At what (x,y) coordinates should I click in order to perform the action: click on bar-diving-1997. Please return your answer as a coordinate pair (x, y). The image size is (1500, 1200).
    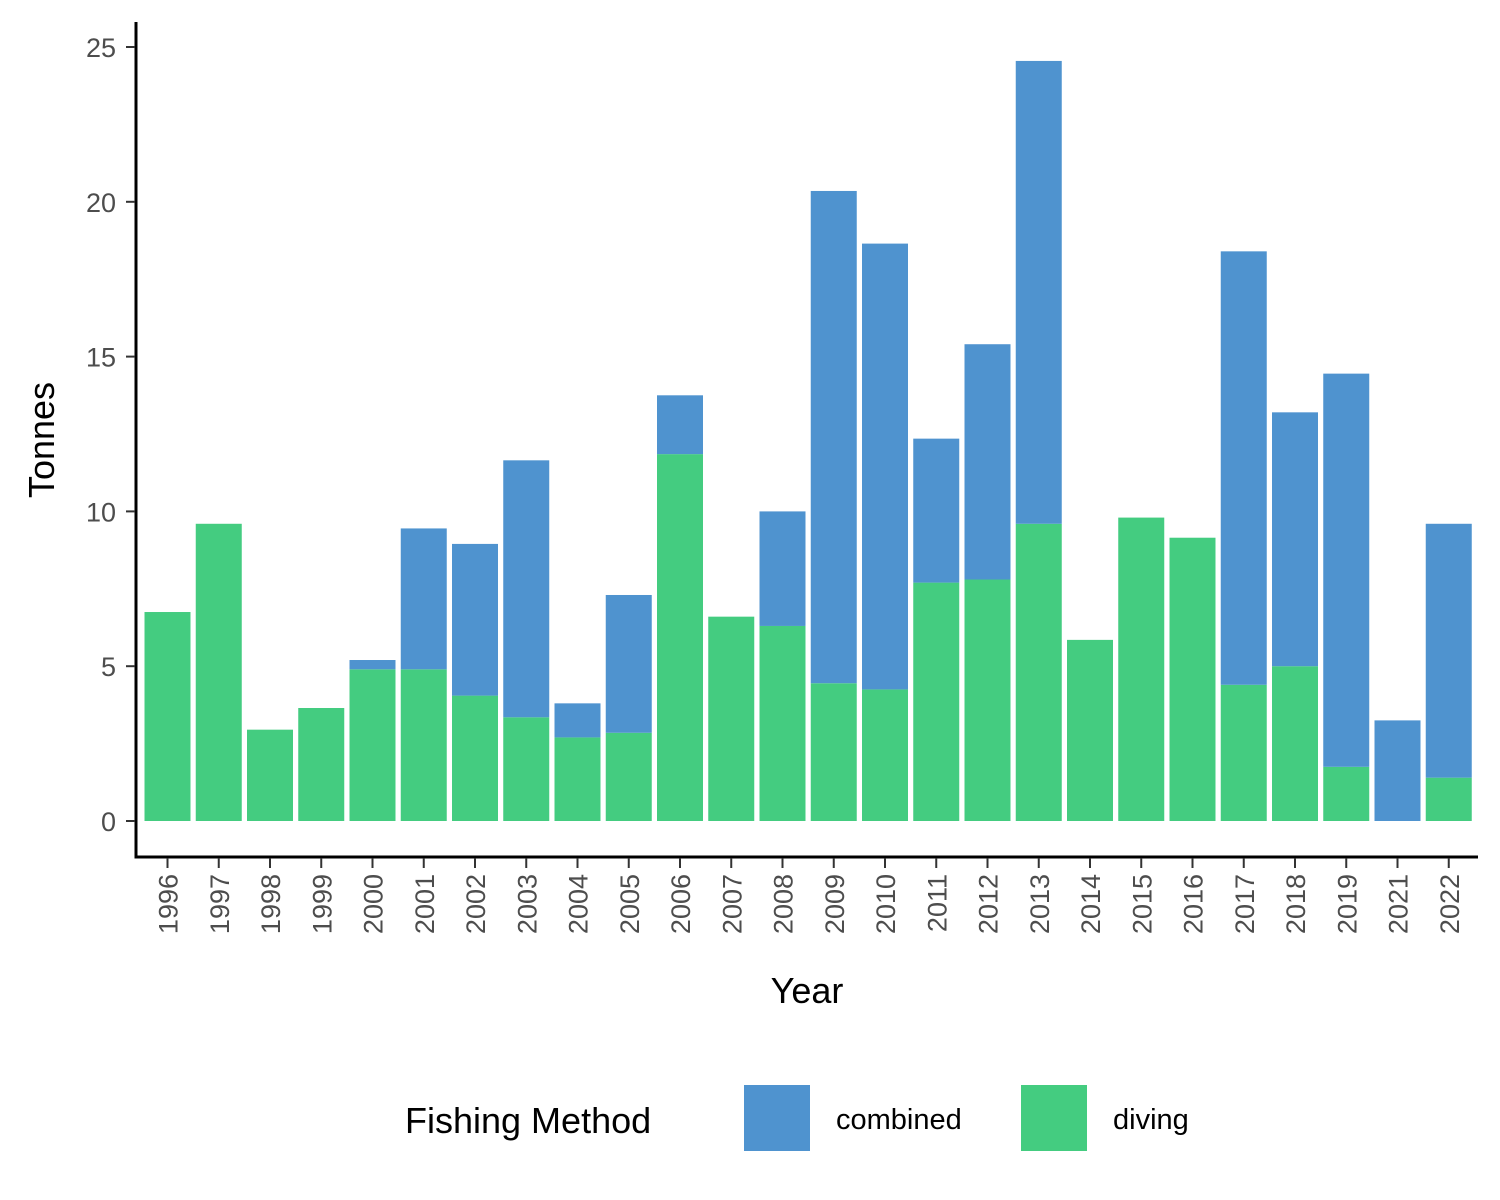
    Looking at the image, I should click on (218, 672).